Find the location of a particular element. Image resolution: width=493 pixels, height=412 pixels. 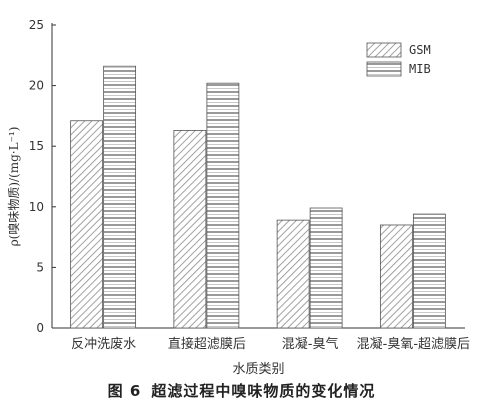

legend-swatch-mib is located at coordinates (384, 69).